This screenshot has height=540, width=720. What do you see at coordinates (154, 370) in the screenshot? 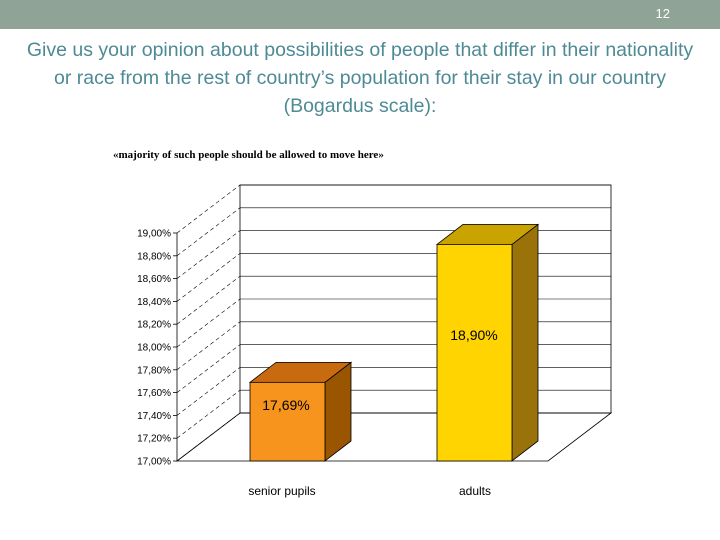
I see `y-tick-label: 17,80%` at bounding box center [154, 370].